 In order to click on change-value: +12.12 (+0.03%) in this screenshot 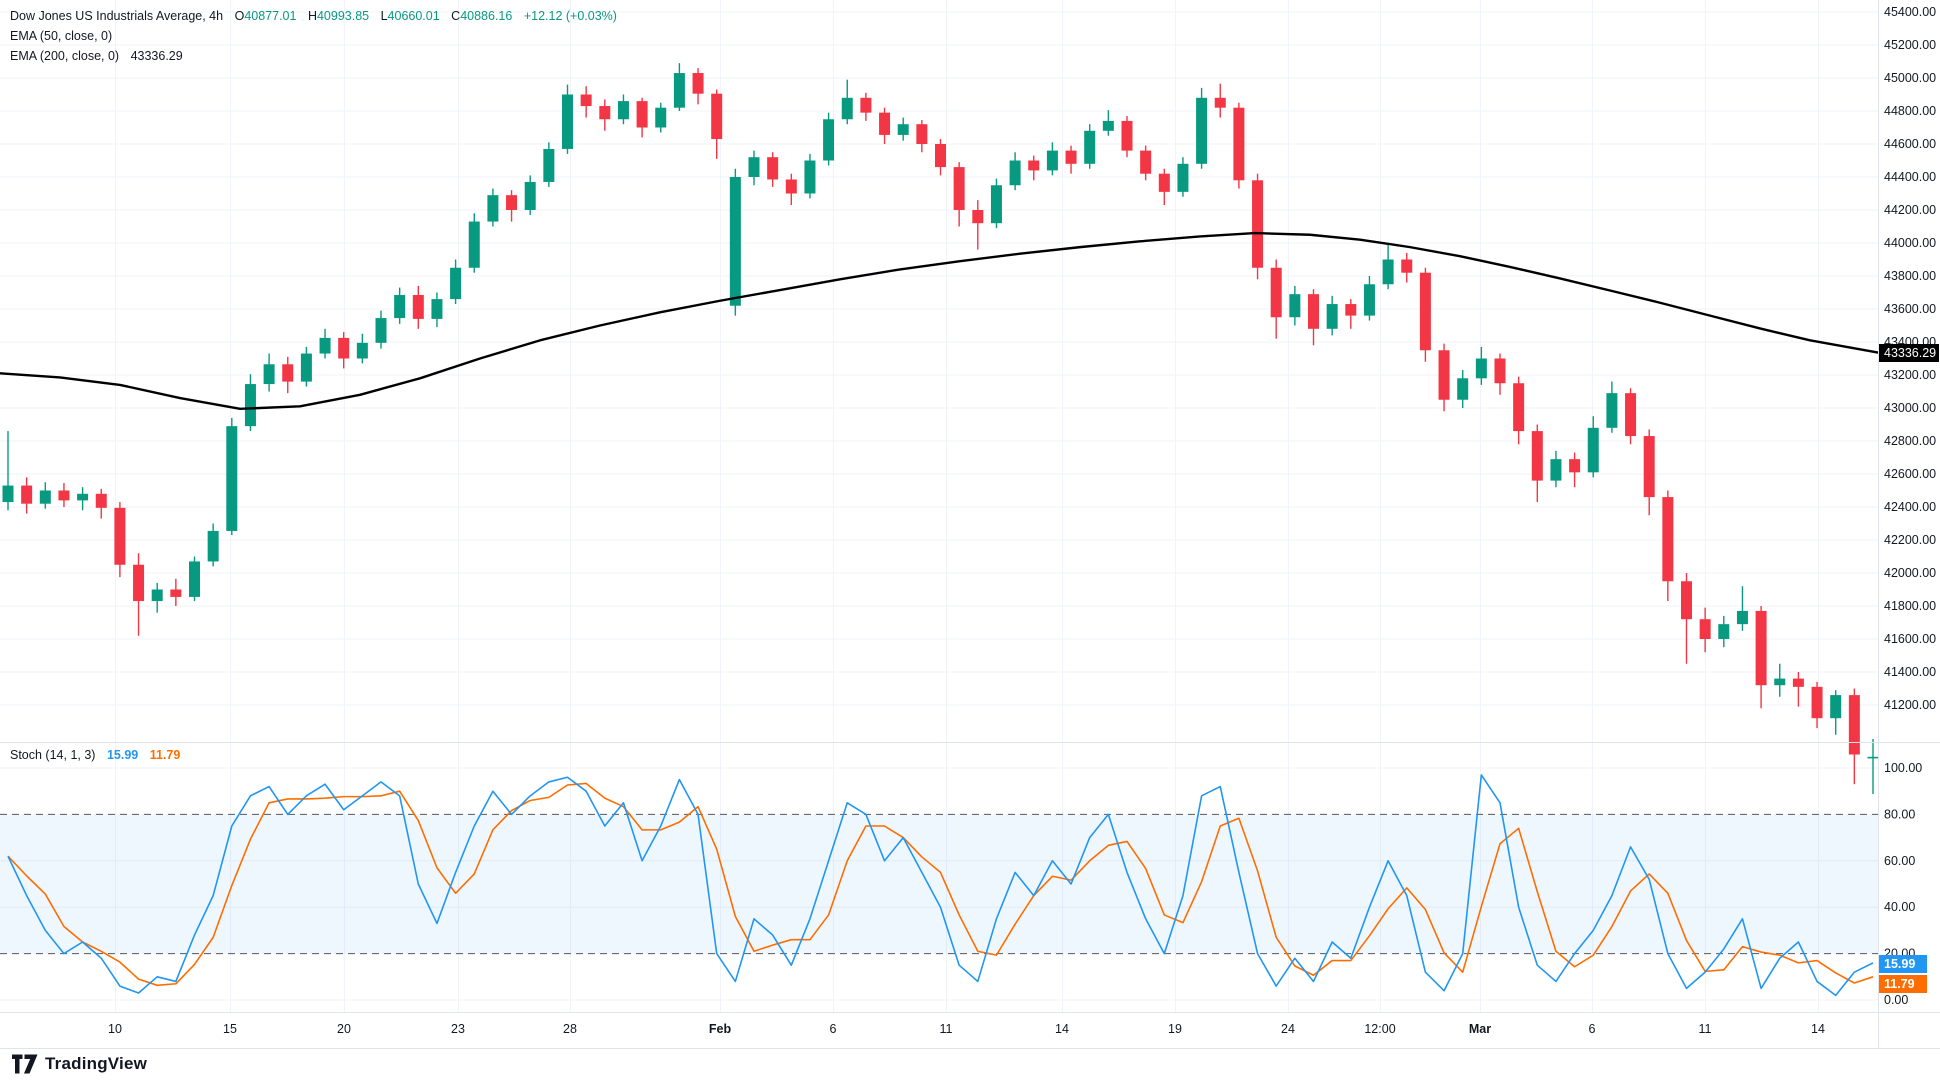, I will do `click(570, 16)`.